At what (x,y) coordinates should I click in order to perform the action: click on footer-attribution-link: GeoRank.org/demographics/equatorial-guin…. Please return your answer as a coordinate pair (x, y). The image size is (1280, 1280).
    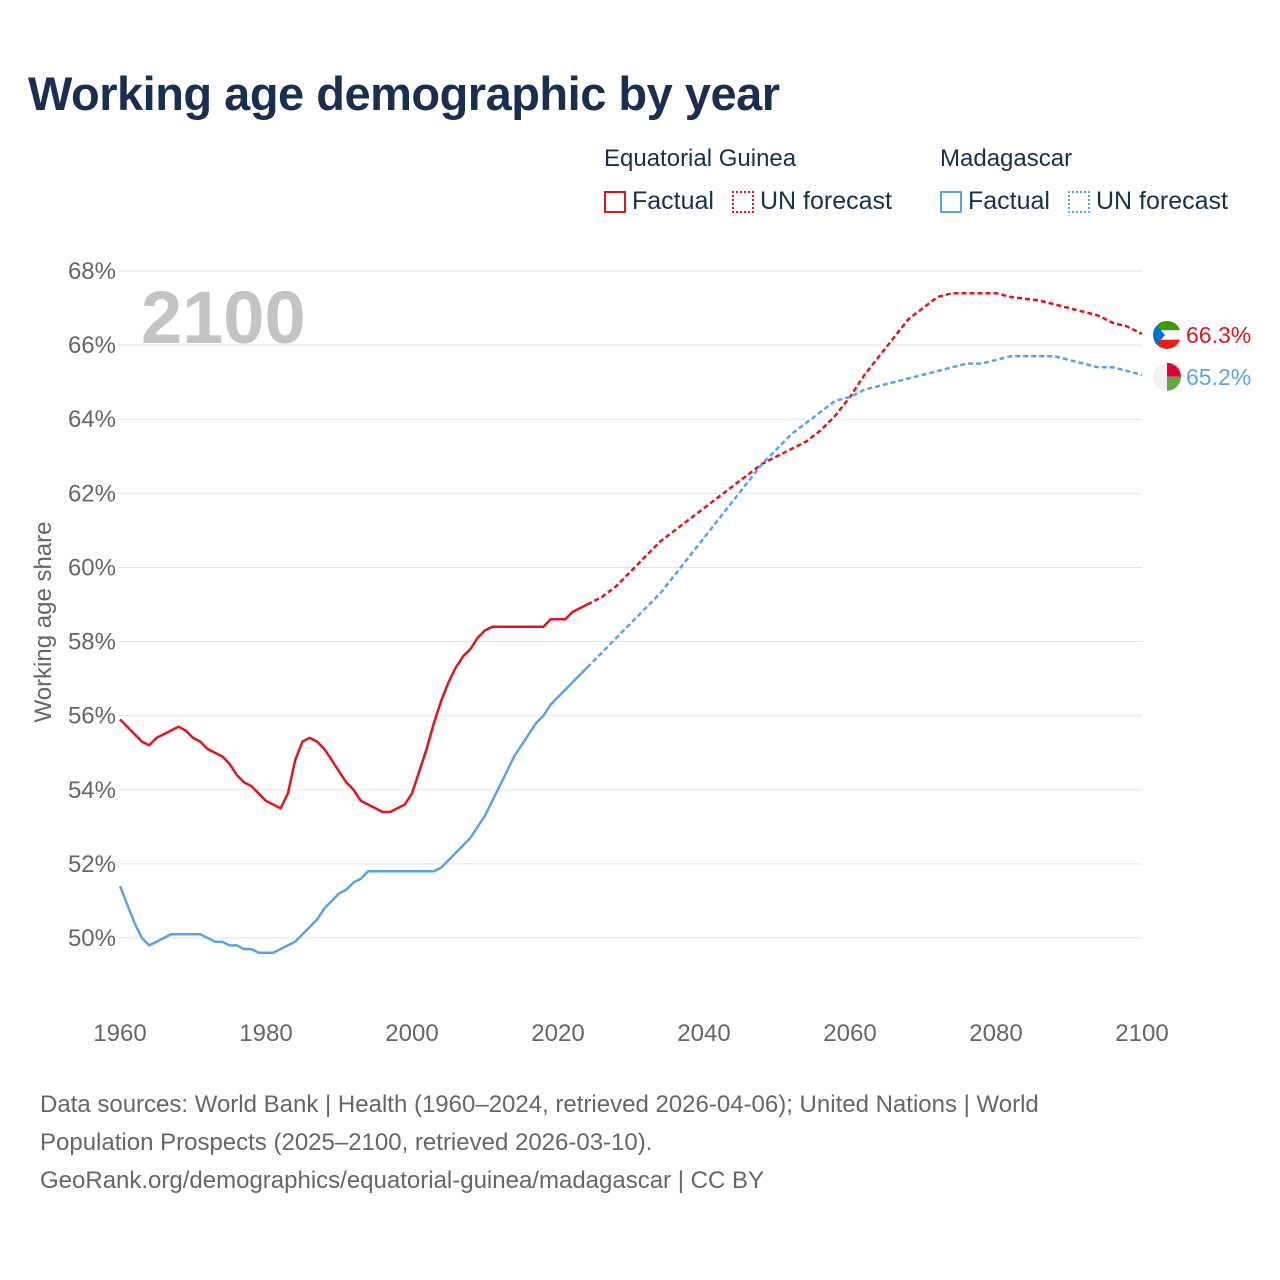
    Looking at the image, I should click on (402, 1180).